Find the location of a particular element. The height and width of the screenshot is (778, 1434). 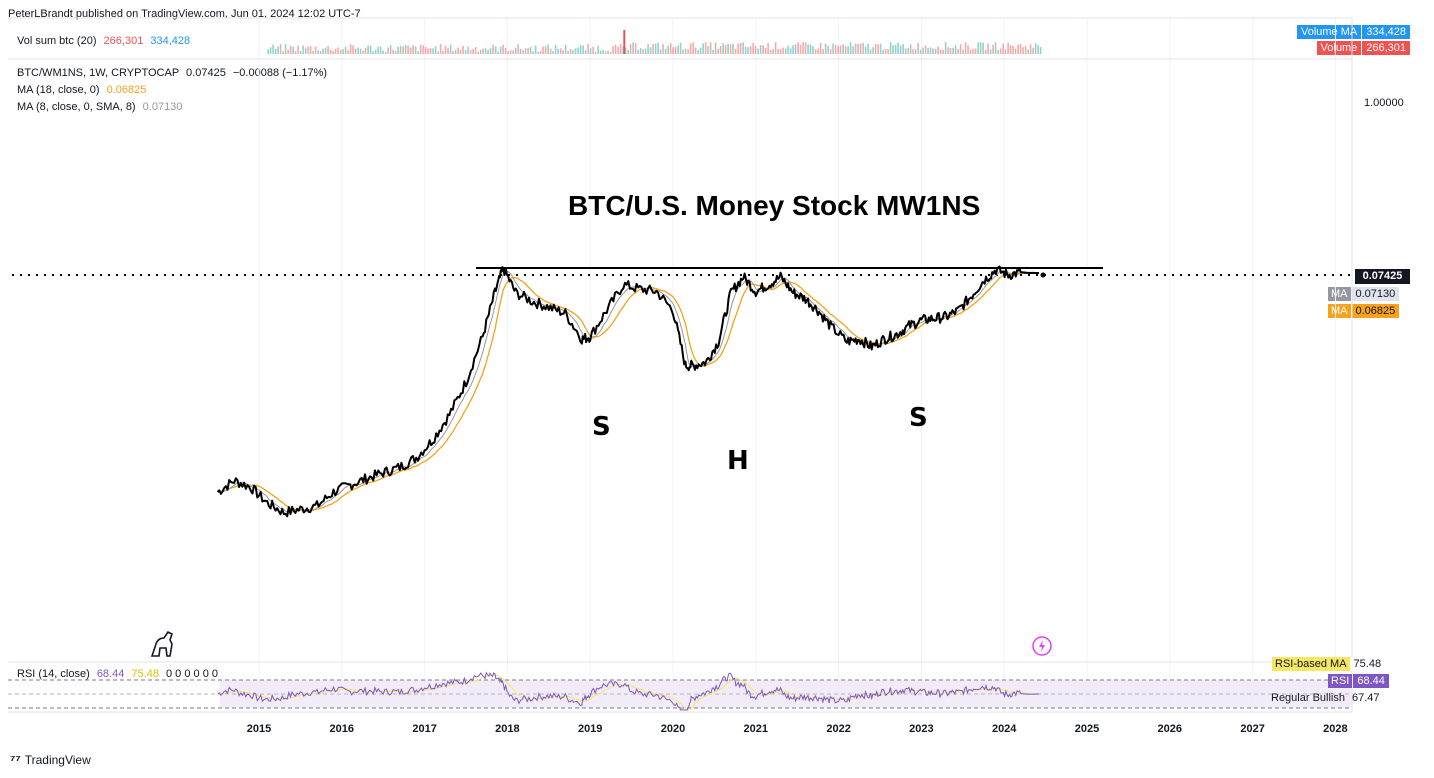

x-tick-label: 2021 is located at coordinates (756, 729).